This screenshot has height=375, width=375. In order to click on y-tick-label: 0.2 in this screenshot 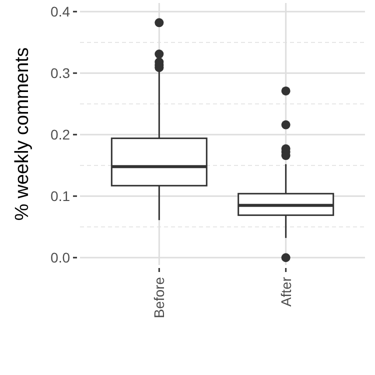, I will do `click(60, 134)`.